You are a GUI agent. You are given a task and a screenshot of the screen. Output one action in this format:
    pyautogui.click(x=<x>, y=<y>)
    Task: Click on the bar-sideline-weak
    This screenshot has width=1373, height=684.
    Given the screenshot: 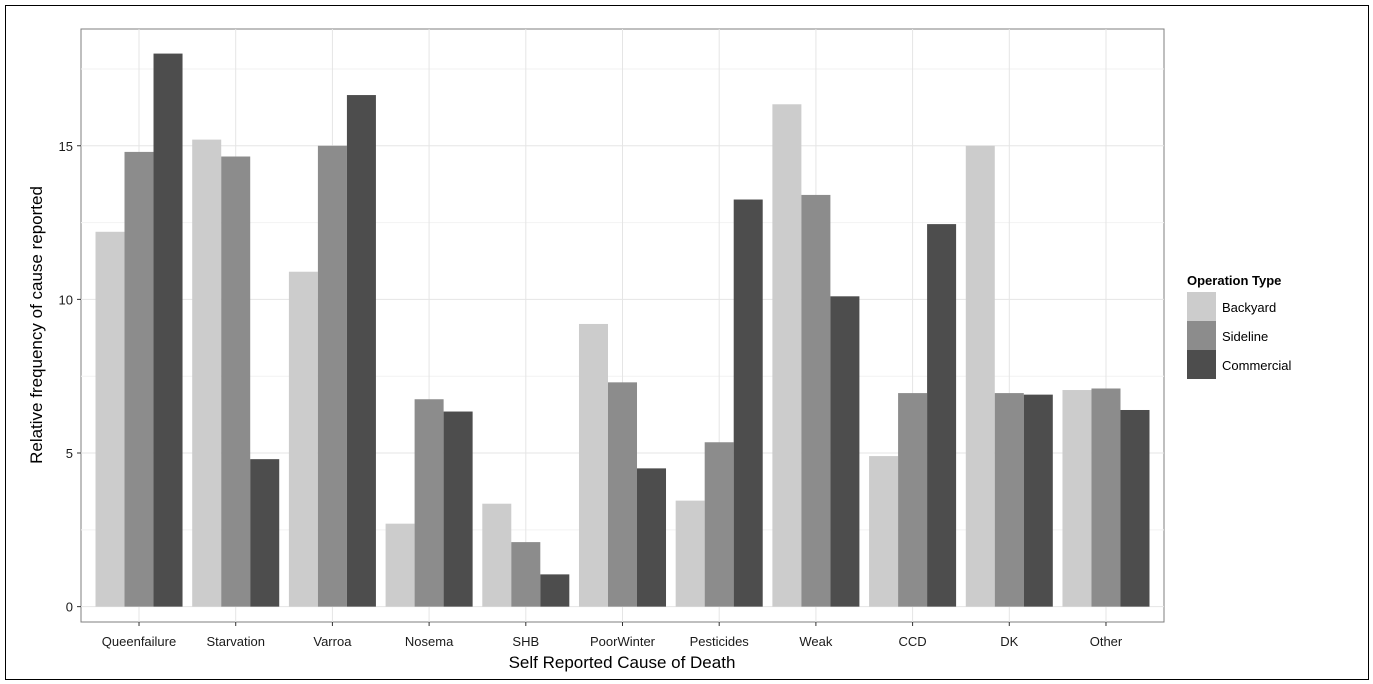 What is the action you would take?
    pyautogui.click(x=816, y=400)
    